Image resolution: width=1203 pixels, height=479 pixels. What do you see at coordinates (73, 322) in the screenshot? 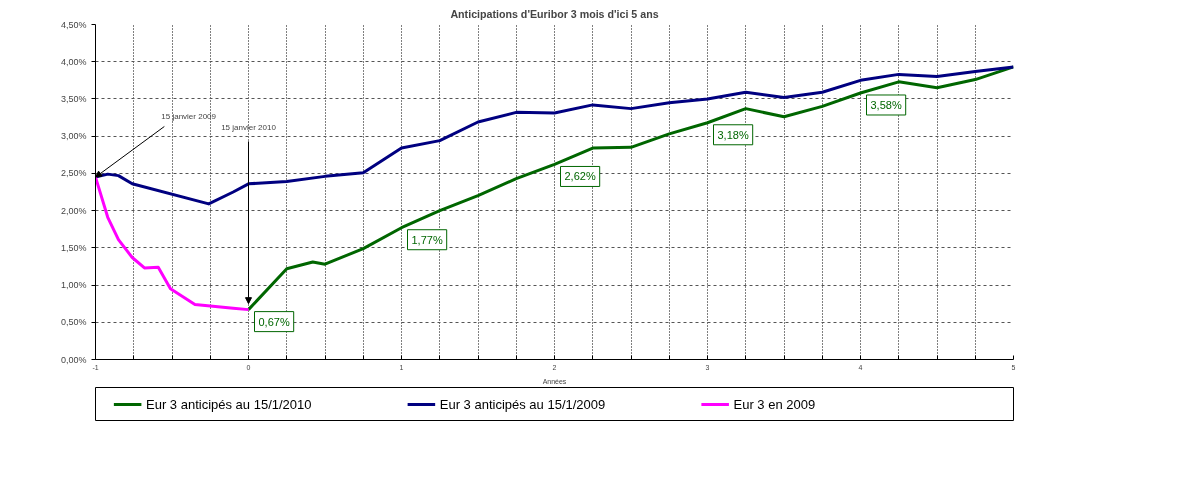
I see `y-tick-label: 0,50%` at bounding box center [73, 322].